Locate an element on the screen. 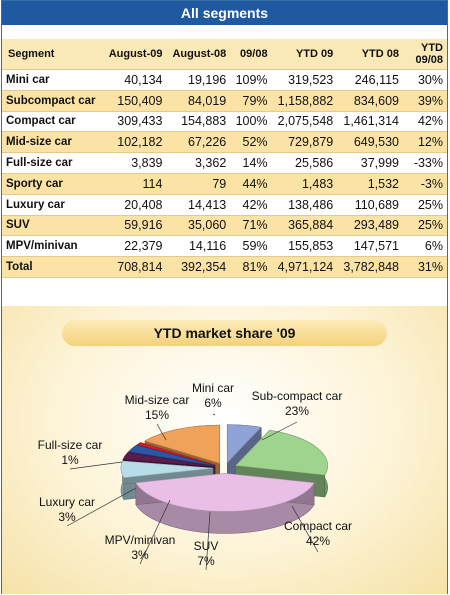 The image size is (450, 595). header-aug08: August-08 is located at coordinates (198, 54).